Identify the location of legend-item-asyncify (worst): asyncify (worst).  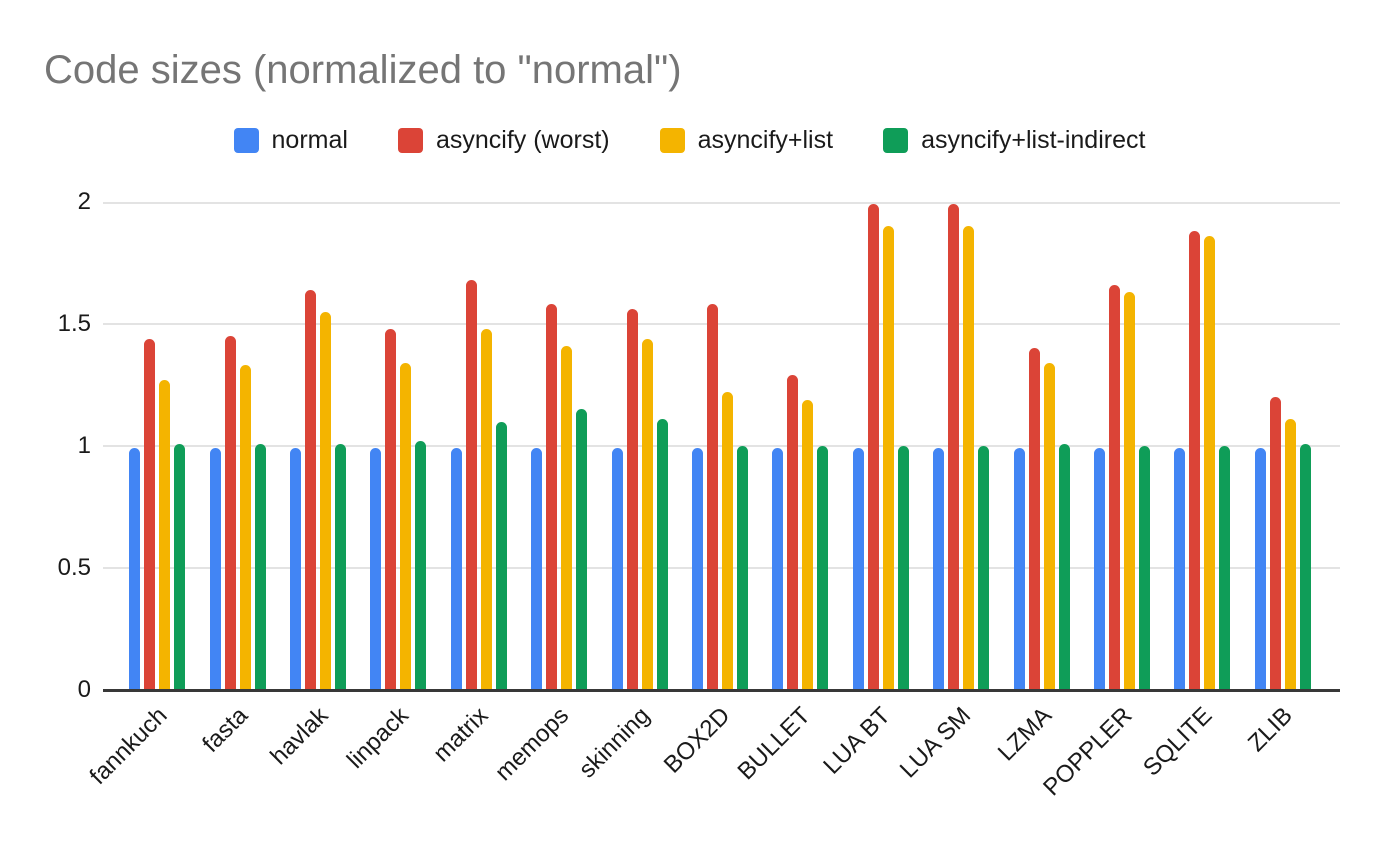
(503, 140).